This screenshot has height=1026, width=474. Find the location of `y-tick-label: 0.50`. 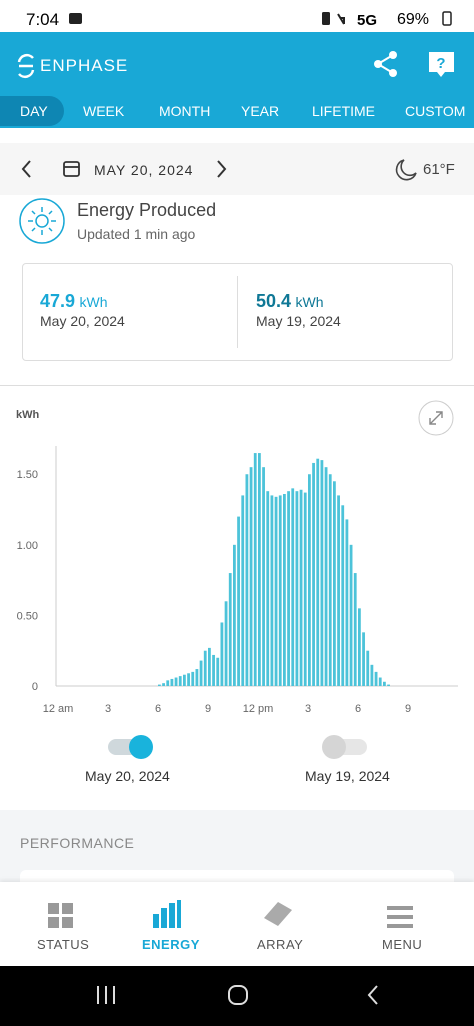

y-tick-label: 0.50 is located at coordinates (27, 616).